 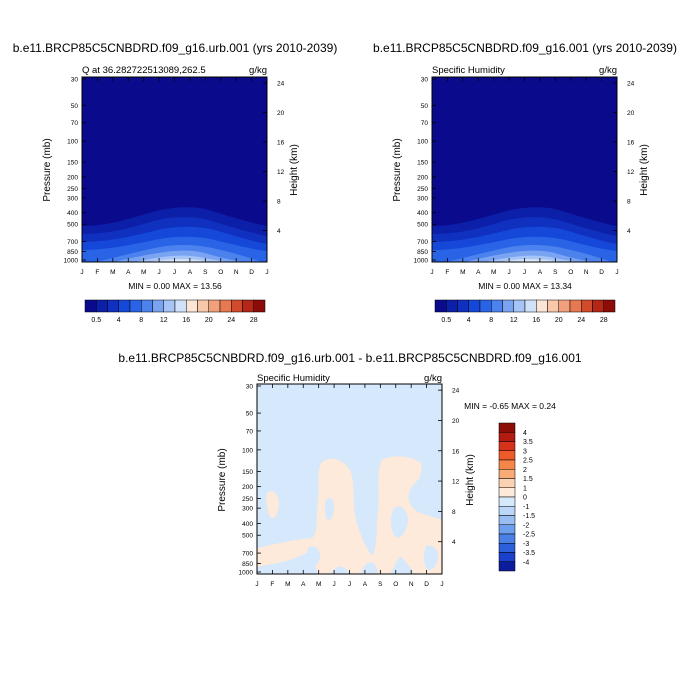 What do you see at coordinates (528, 442) in the screenshot?
I see `colorbar-label: 3.5` at bounding box center [528, 442].